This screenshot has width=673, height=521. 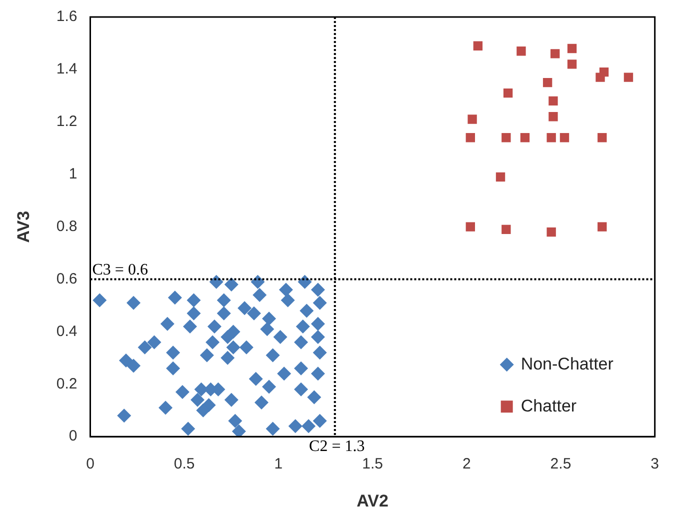 What do you see at coordinates (548, 406) in the screenshot?
I see `legend-label: Chatter` at bounding box center [548, 406].